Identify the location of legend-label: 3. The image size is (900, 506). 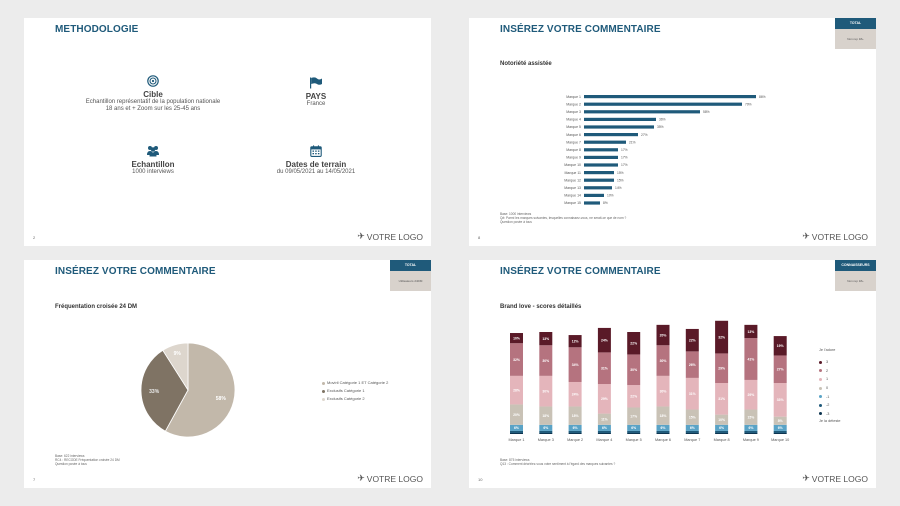
(827, 362).